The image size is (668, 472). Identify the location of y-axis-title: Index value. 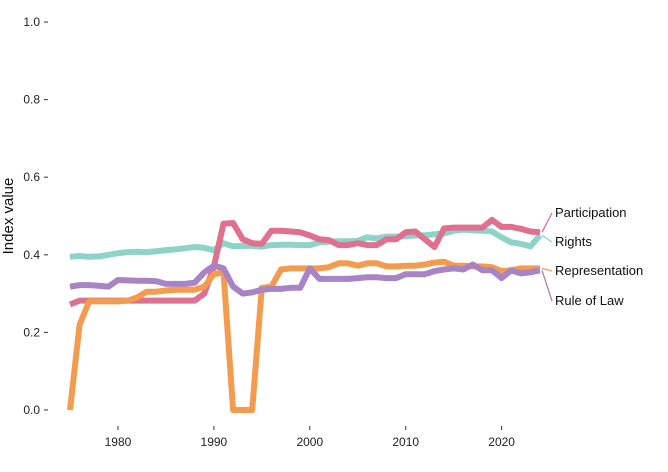
(8, 216).